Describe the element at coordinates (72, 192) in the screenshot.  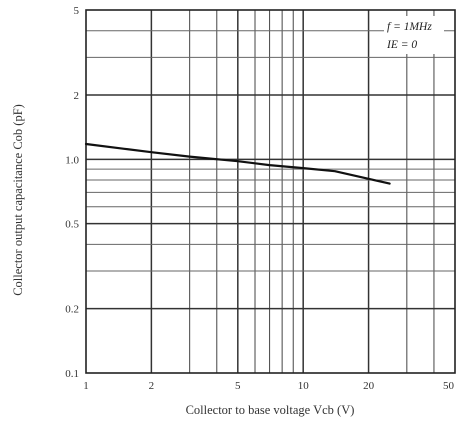
I see `y-tick-labels: 0.1 0.2 0.5 1.0 2 5` at that location.